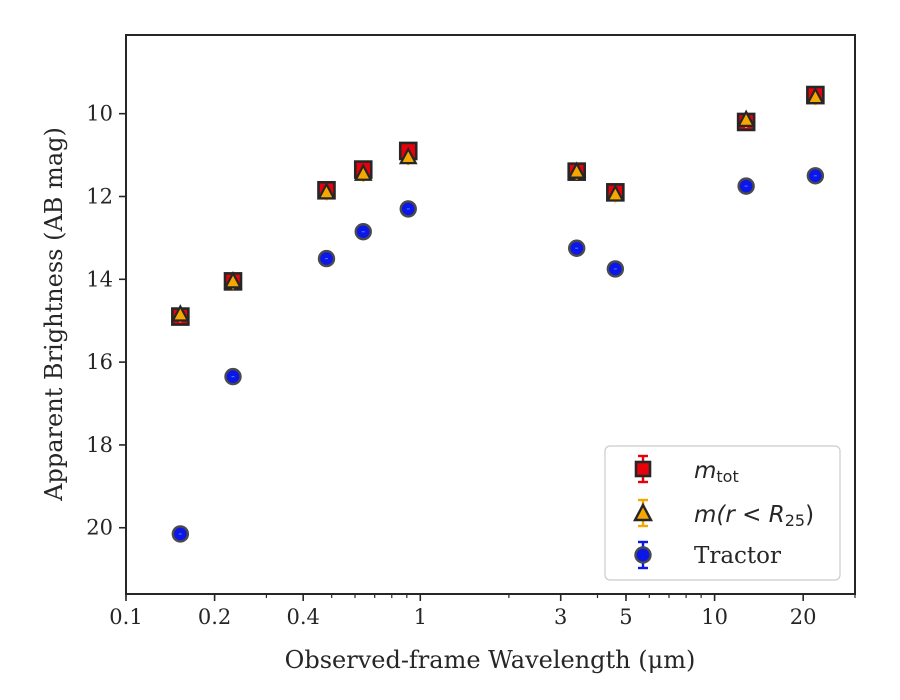  I want to click on legend-keys, so click(643, 512).